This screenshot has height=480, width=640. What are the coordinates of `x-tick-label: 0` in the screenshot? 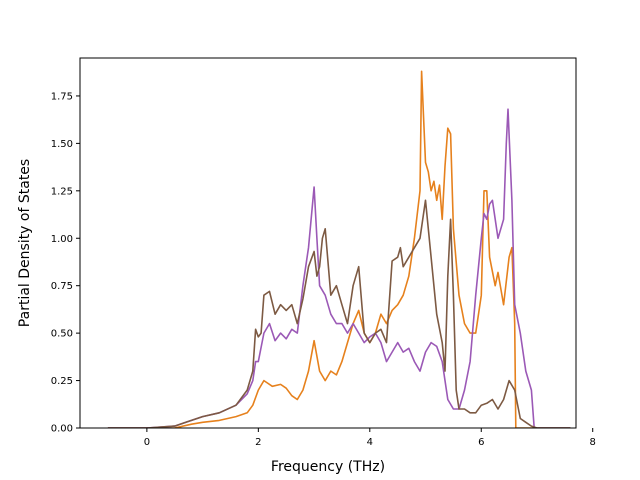 It's located at (147, 442).